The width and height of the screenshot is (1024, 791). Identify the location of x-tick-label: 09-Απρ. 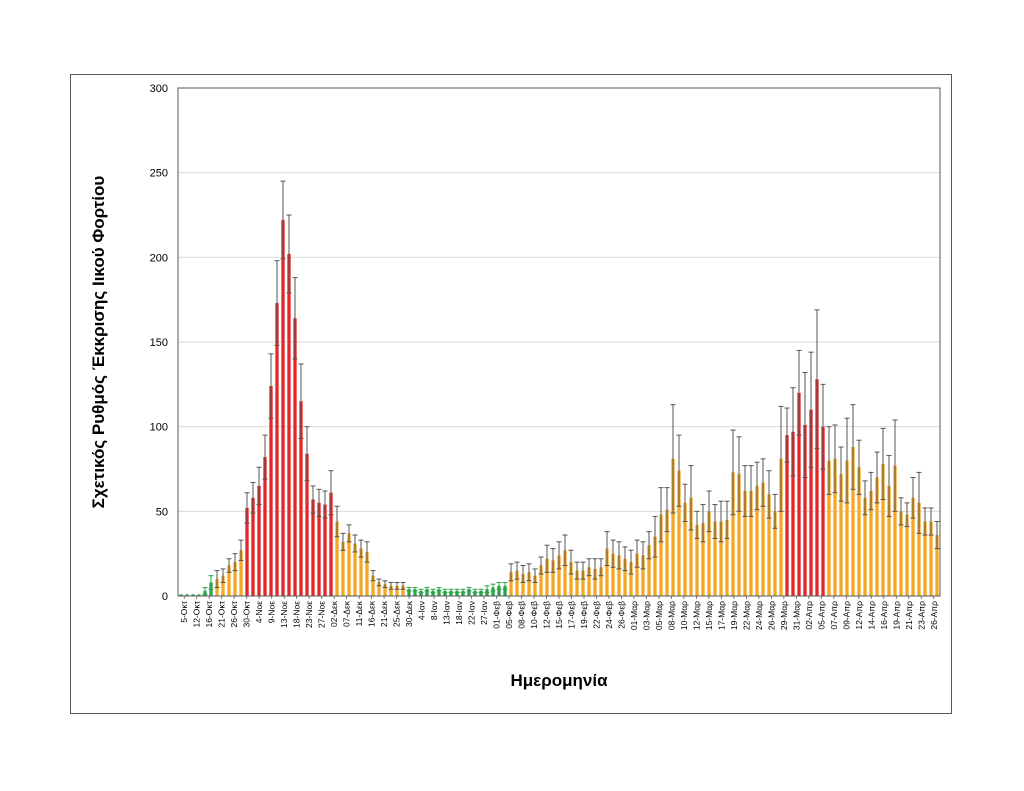
(846, 615).